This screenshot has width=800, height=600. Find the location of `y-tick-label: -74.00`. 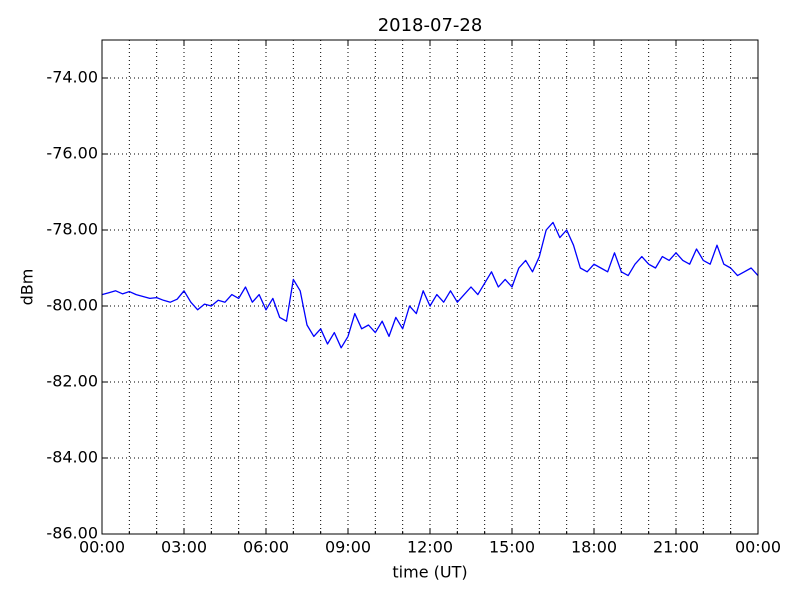

y-tick-label: -74.00 is located at coordinates (72, 77).